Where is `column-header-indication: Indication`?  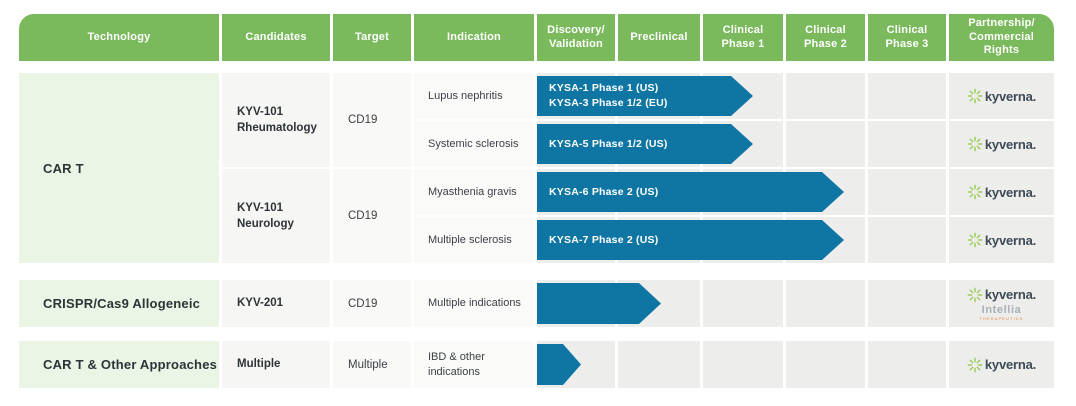
column-header-indication: Indication is located at coordinates (474, 37).